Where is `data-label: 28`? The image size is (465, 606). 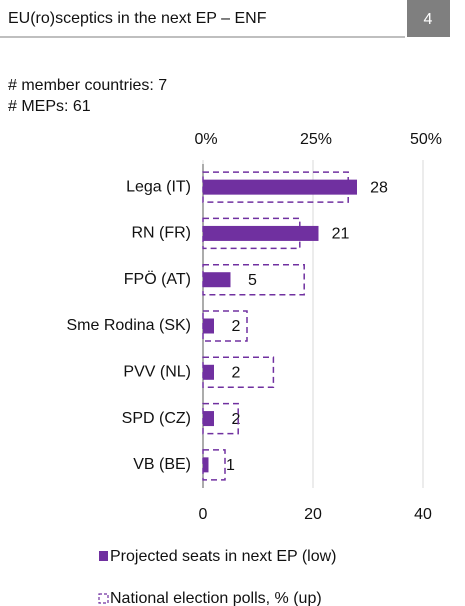 data-label: 28 is located at coordinates (379, 187).